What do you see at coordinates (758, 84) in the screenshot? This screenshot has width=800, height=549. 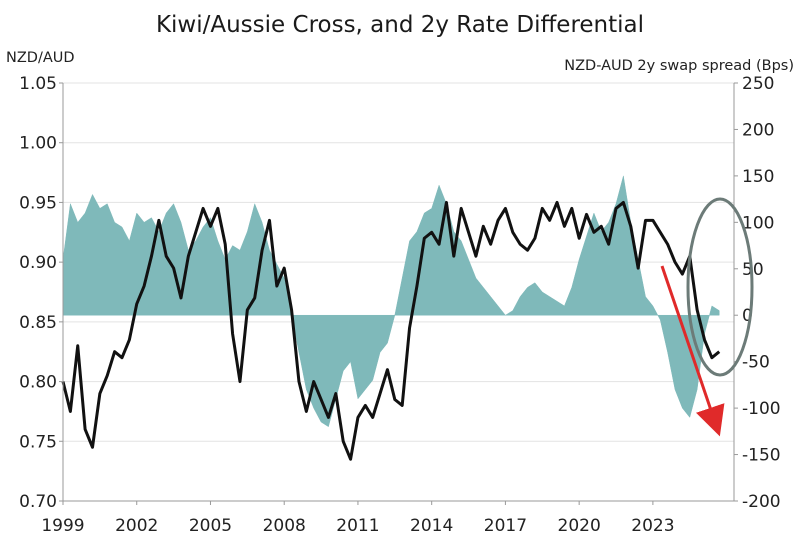 I see `right-tick-label: 250` at bounding box center [758, 84].